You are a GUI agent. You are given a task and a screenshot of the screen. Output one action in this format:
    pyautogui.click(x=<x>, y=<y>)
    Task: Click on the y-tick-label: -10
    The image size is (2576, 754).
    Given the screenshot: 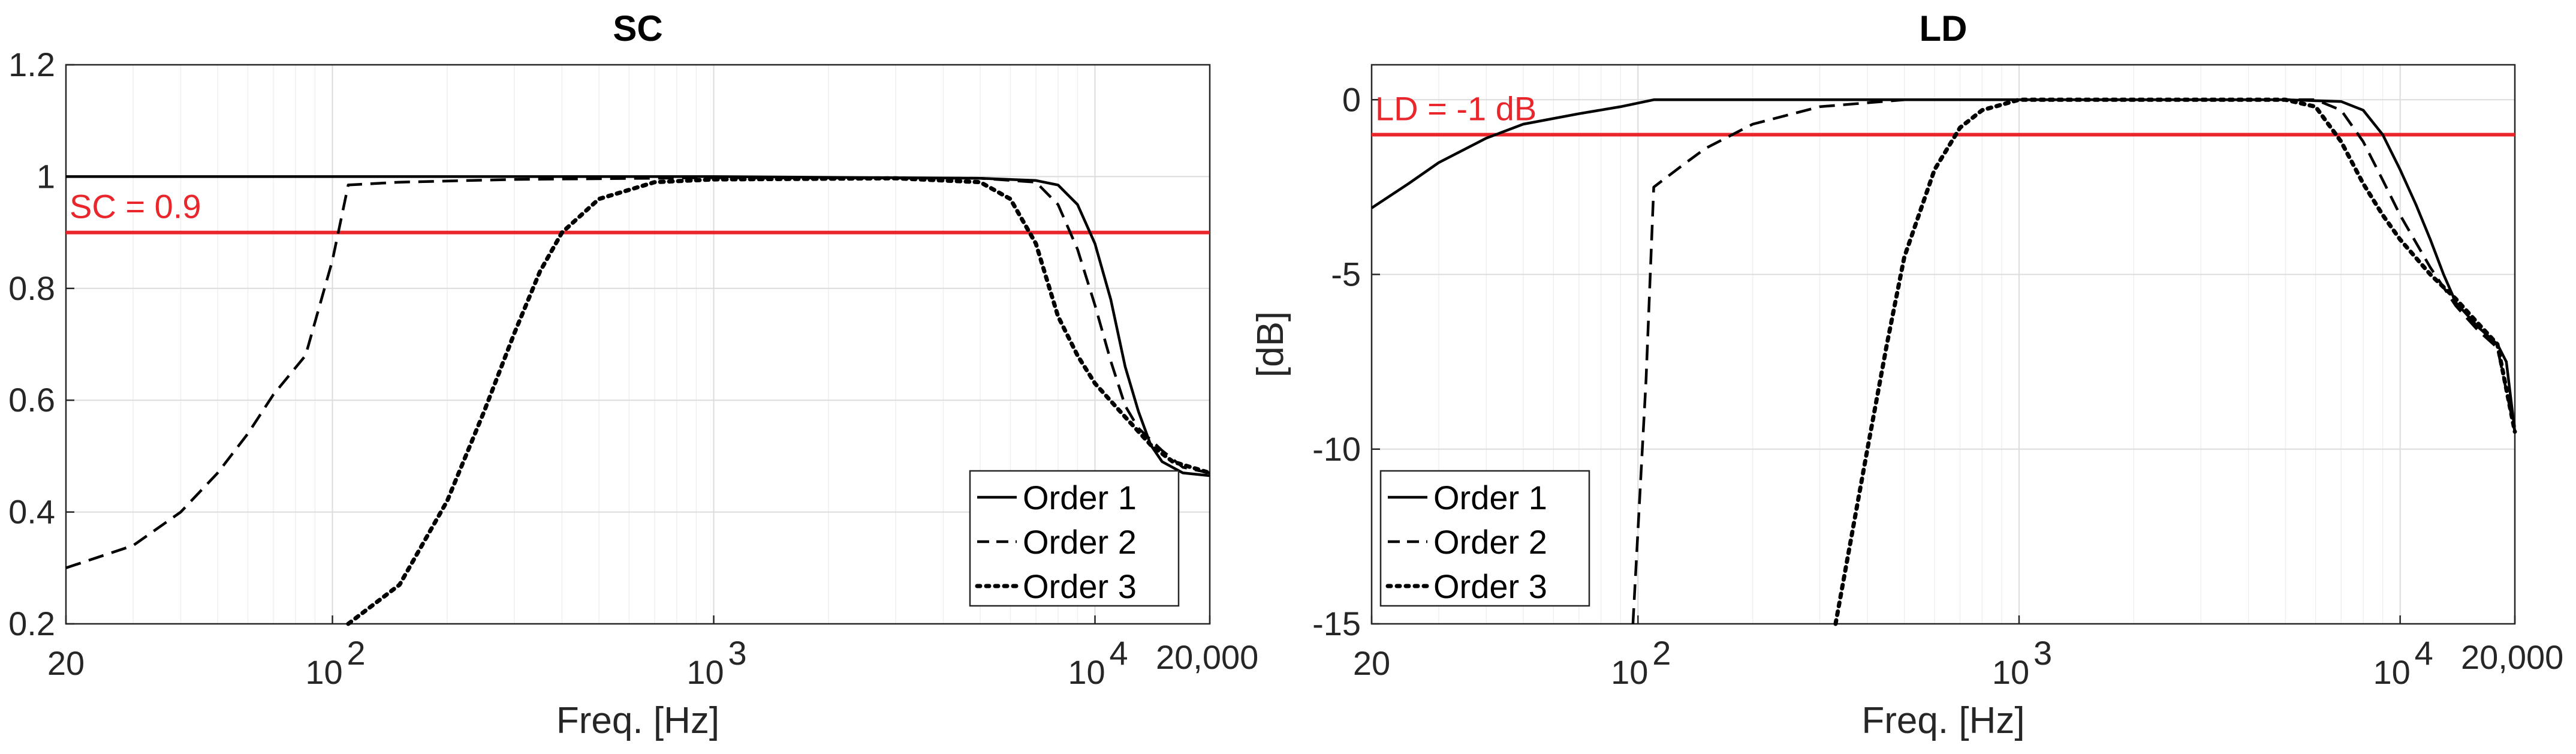 What is the action you would take?
    pyautogui.click(x=1336, y=449)
    